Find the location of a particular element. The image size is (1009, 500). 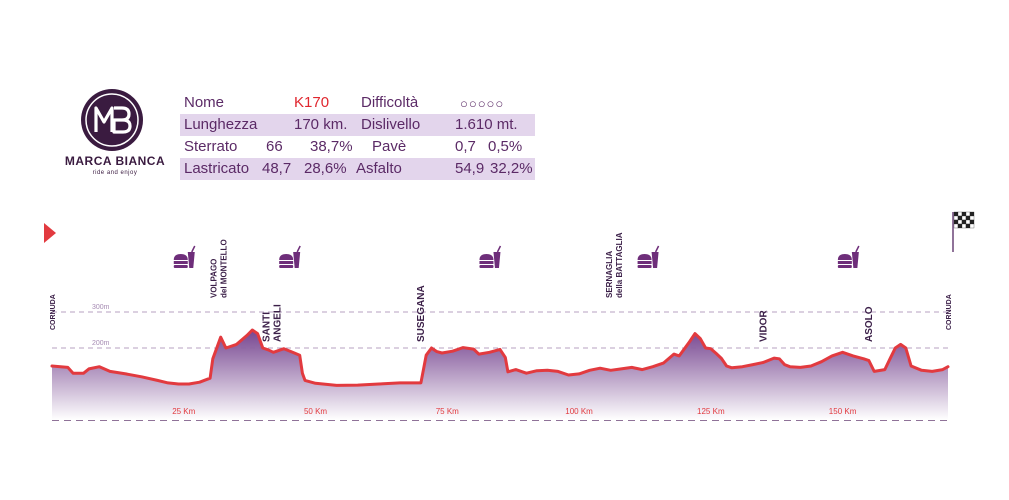

y-tick-label: 200m is located at coordinates (101, 343).